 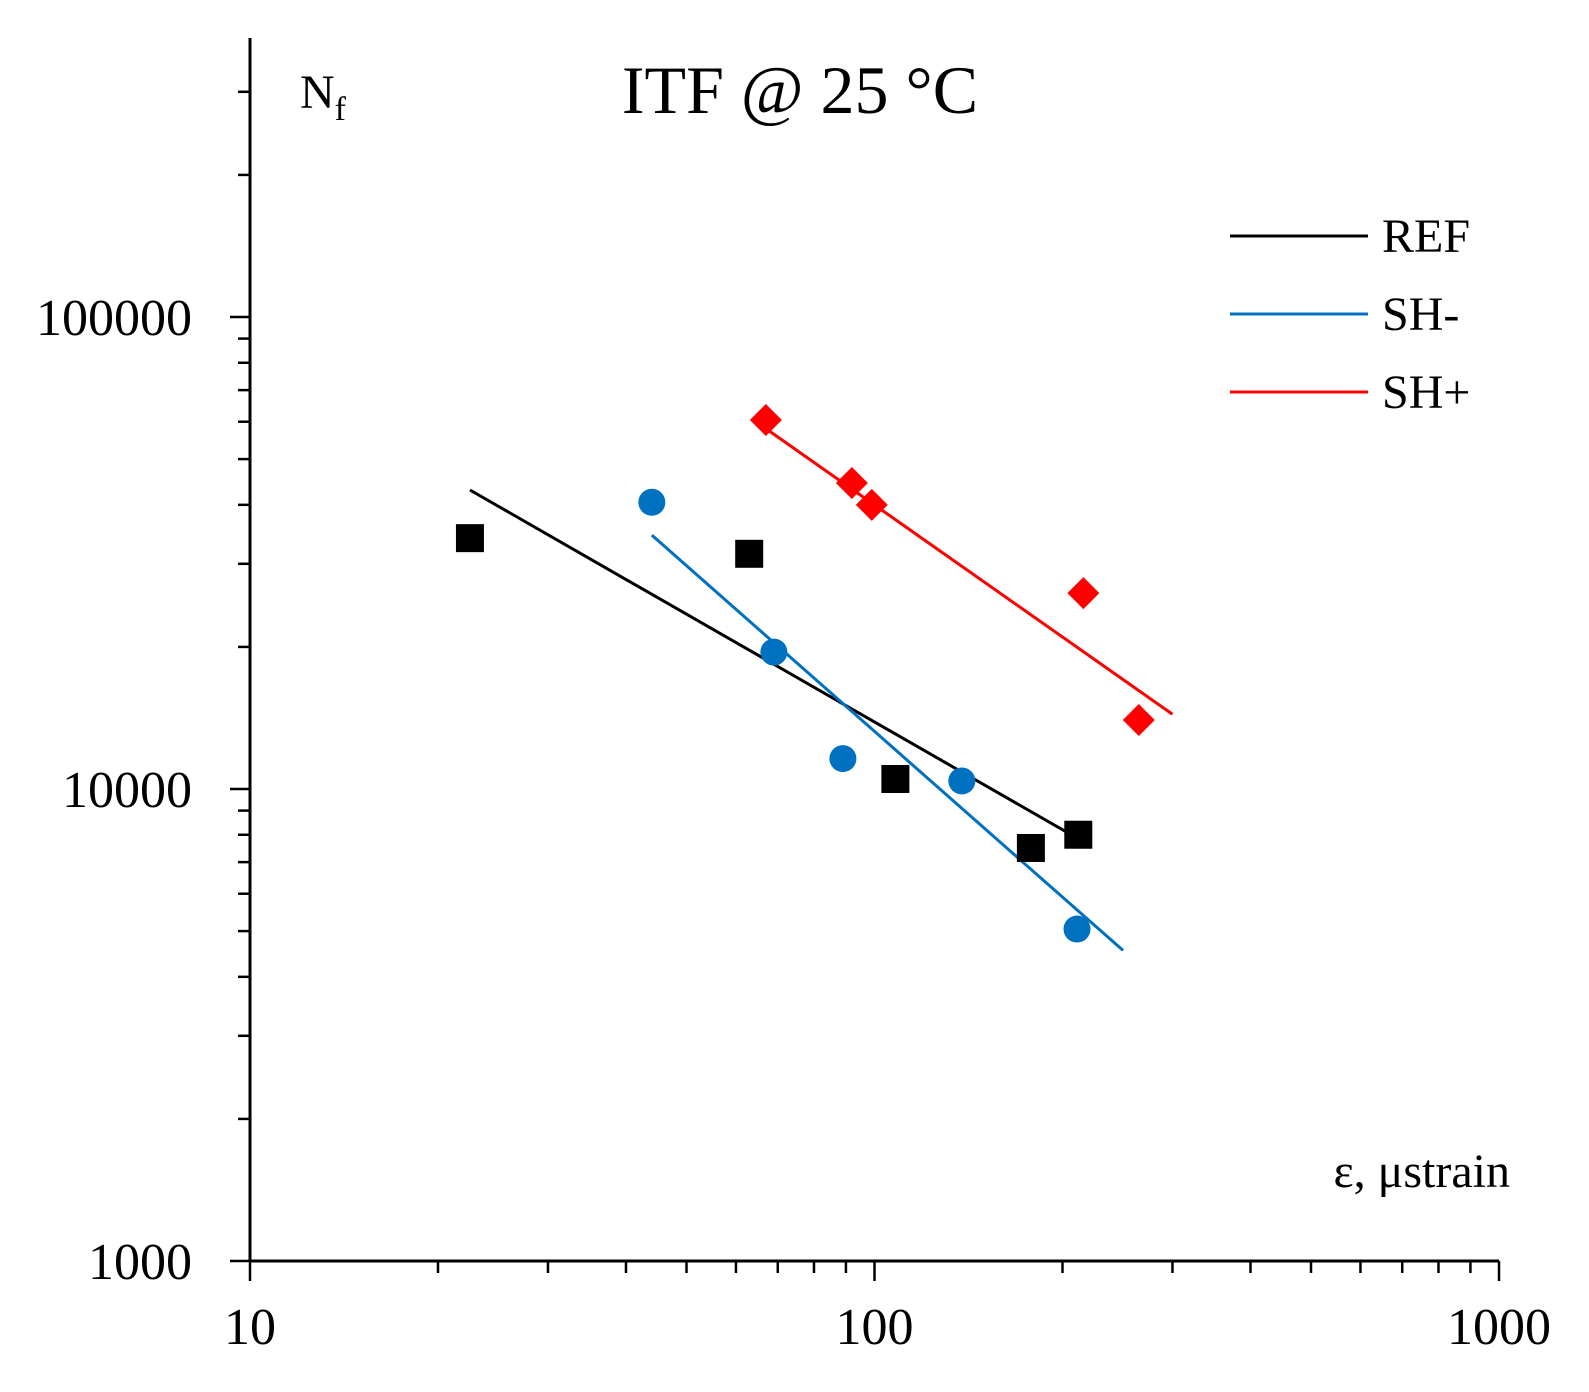 I want to click on x-tick-label: 100, so click(x=875, y=1327).